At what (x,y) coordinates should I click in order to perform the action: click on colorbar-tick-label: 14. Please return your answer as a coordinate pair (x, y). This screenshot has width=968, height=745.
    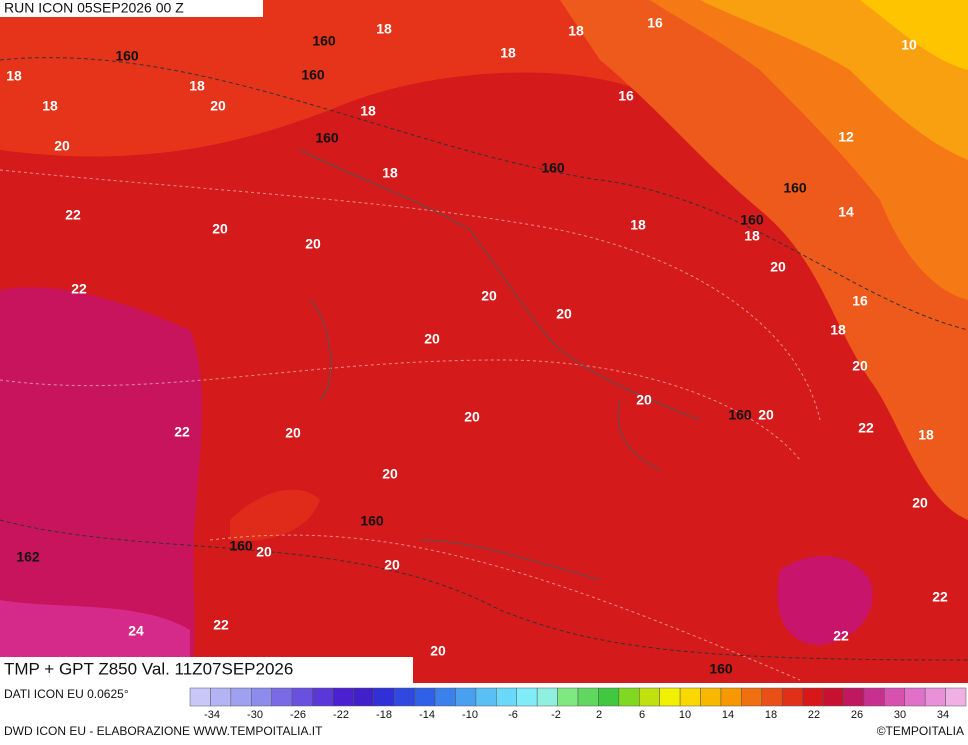
    Looking at the image, I should click on (728, 715).